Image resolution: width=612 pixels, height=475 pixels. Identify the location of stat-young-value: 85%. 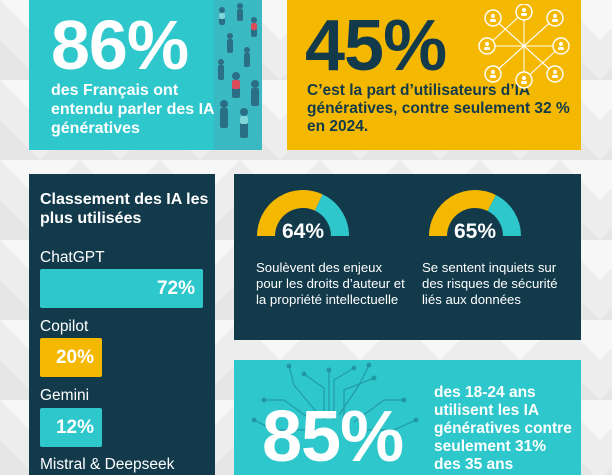
(333, 436).